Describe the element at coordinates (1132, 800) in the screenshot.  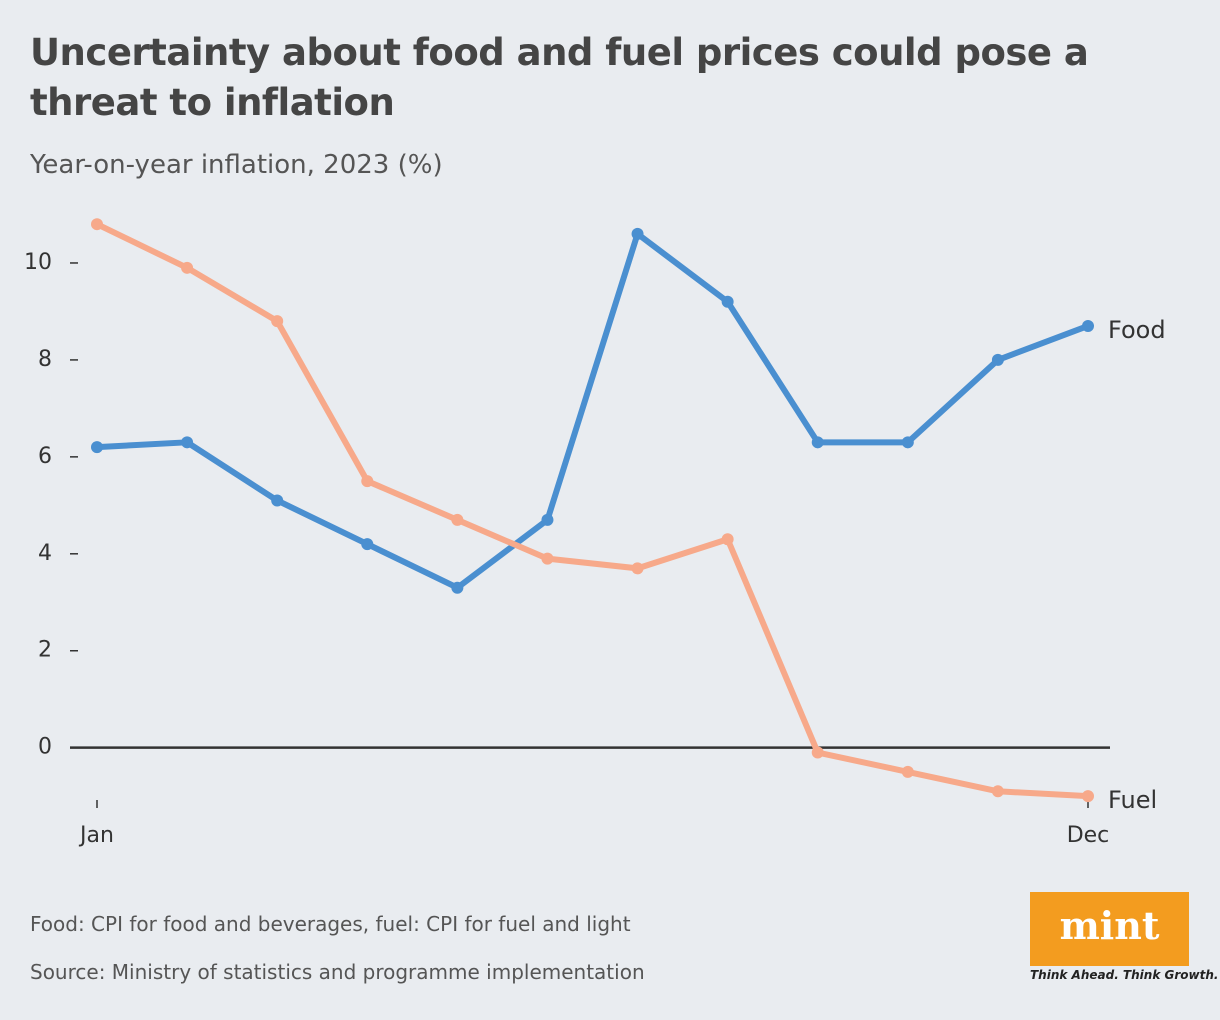
I see `series-label: Fuel` at that location.